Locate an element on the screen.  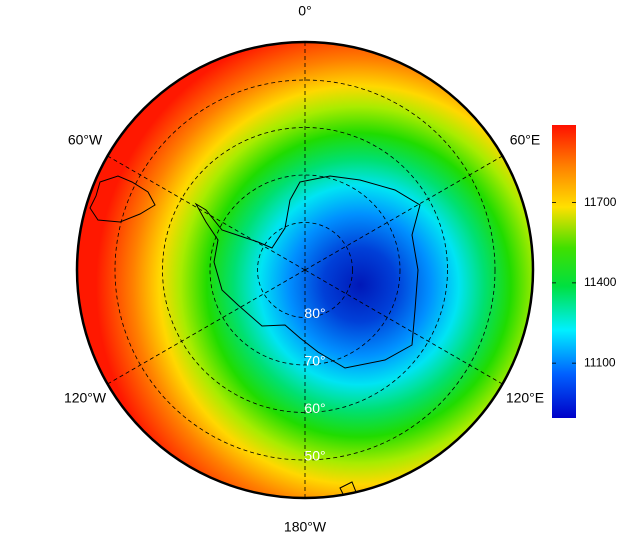
south-america-coast is located at coordinates (122, 199).